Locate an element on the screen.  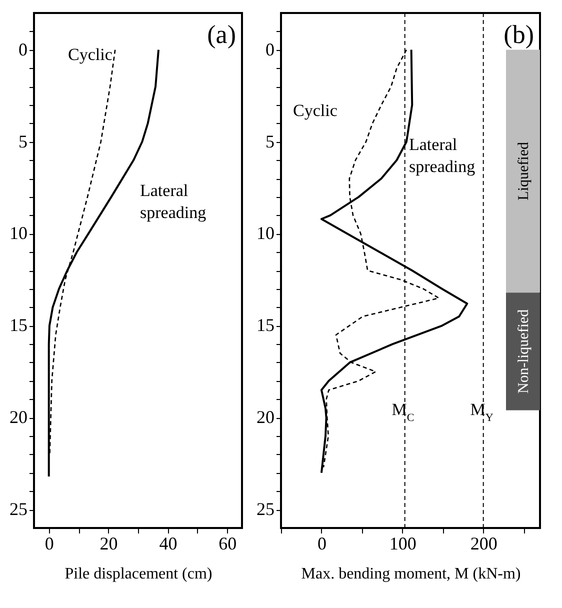
x-tick-label: 40 is located at coordinates (168, 544).